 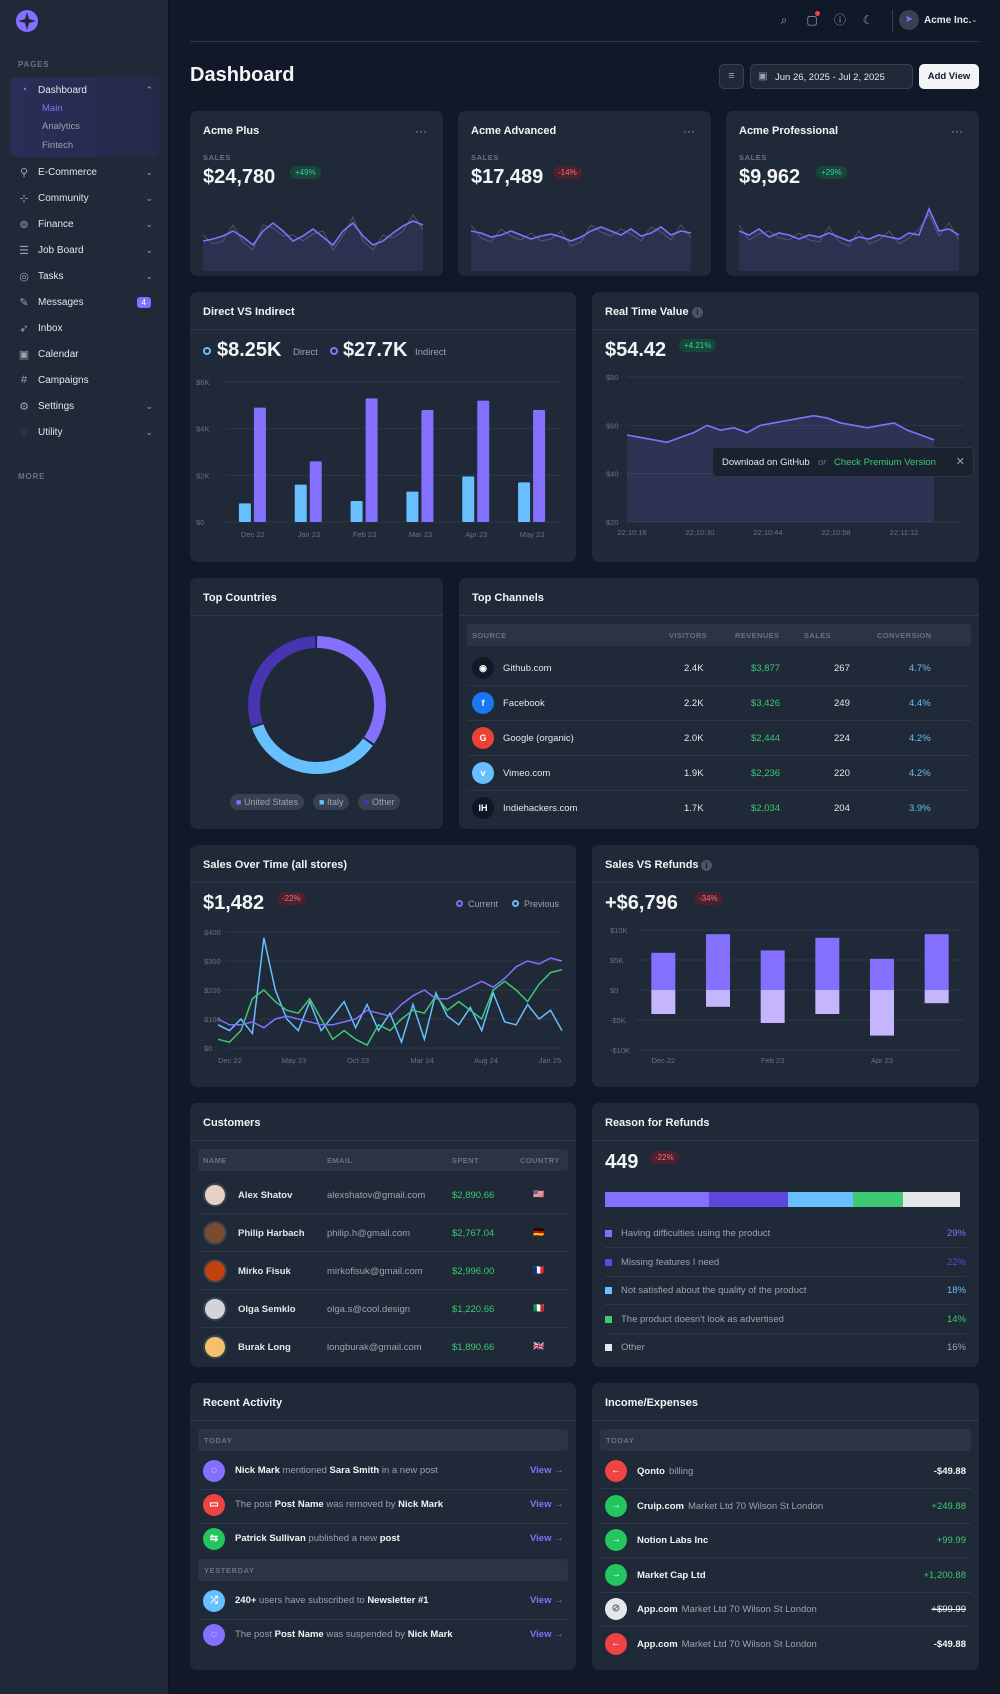 I want to click on column-header: NAME, so click(x=215, y=1160).